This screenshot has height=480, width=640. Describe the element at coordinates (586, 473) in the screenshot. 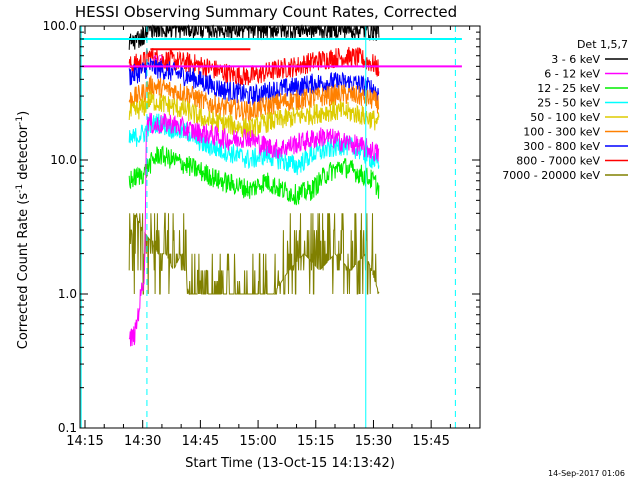

I see `footer-date: 14-Sep-2017 01:06` at that location.